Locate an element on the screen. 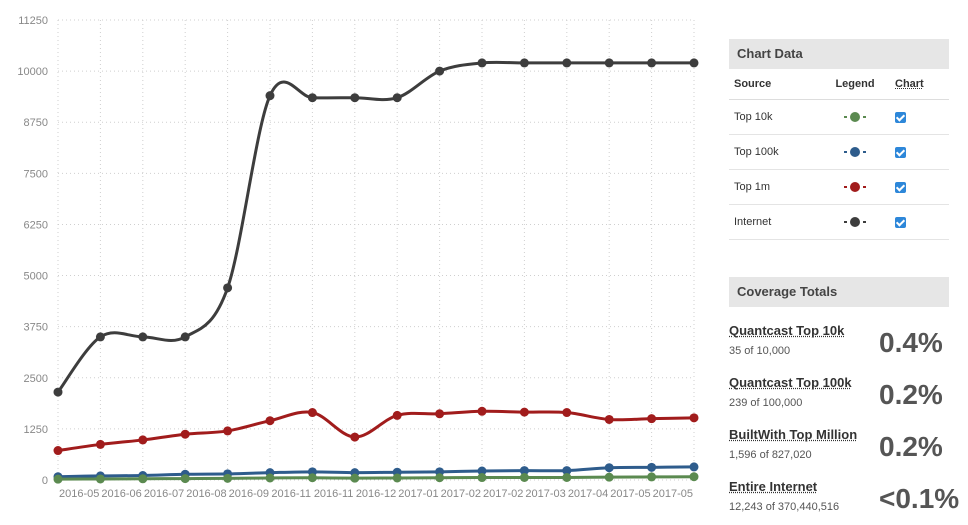 This screenshot has height=525, width=968. x-tick-label: 2017-05 is located at coordinates (630, 494).